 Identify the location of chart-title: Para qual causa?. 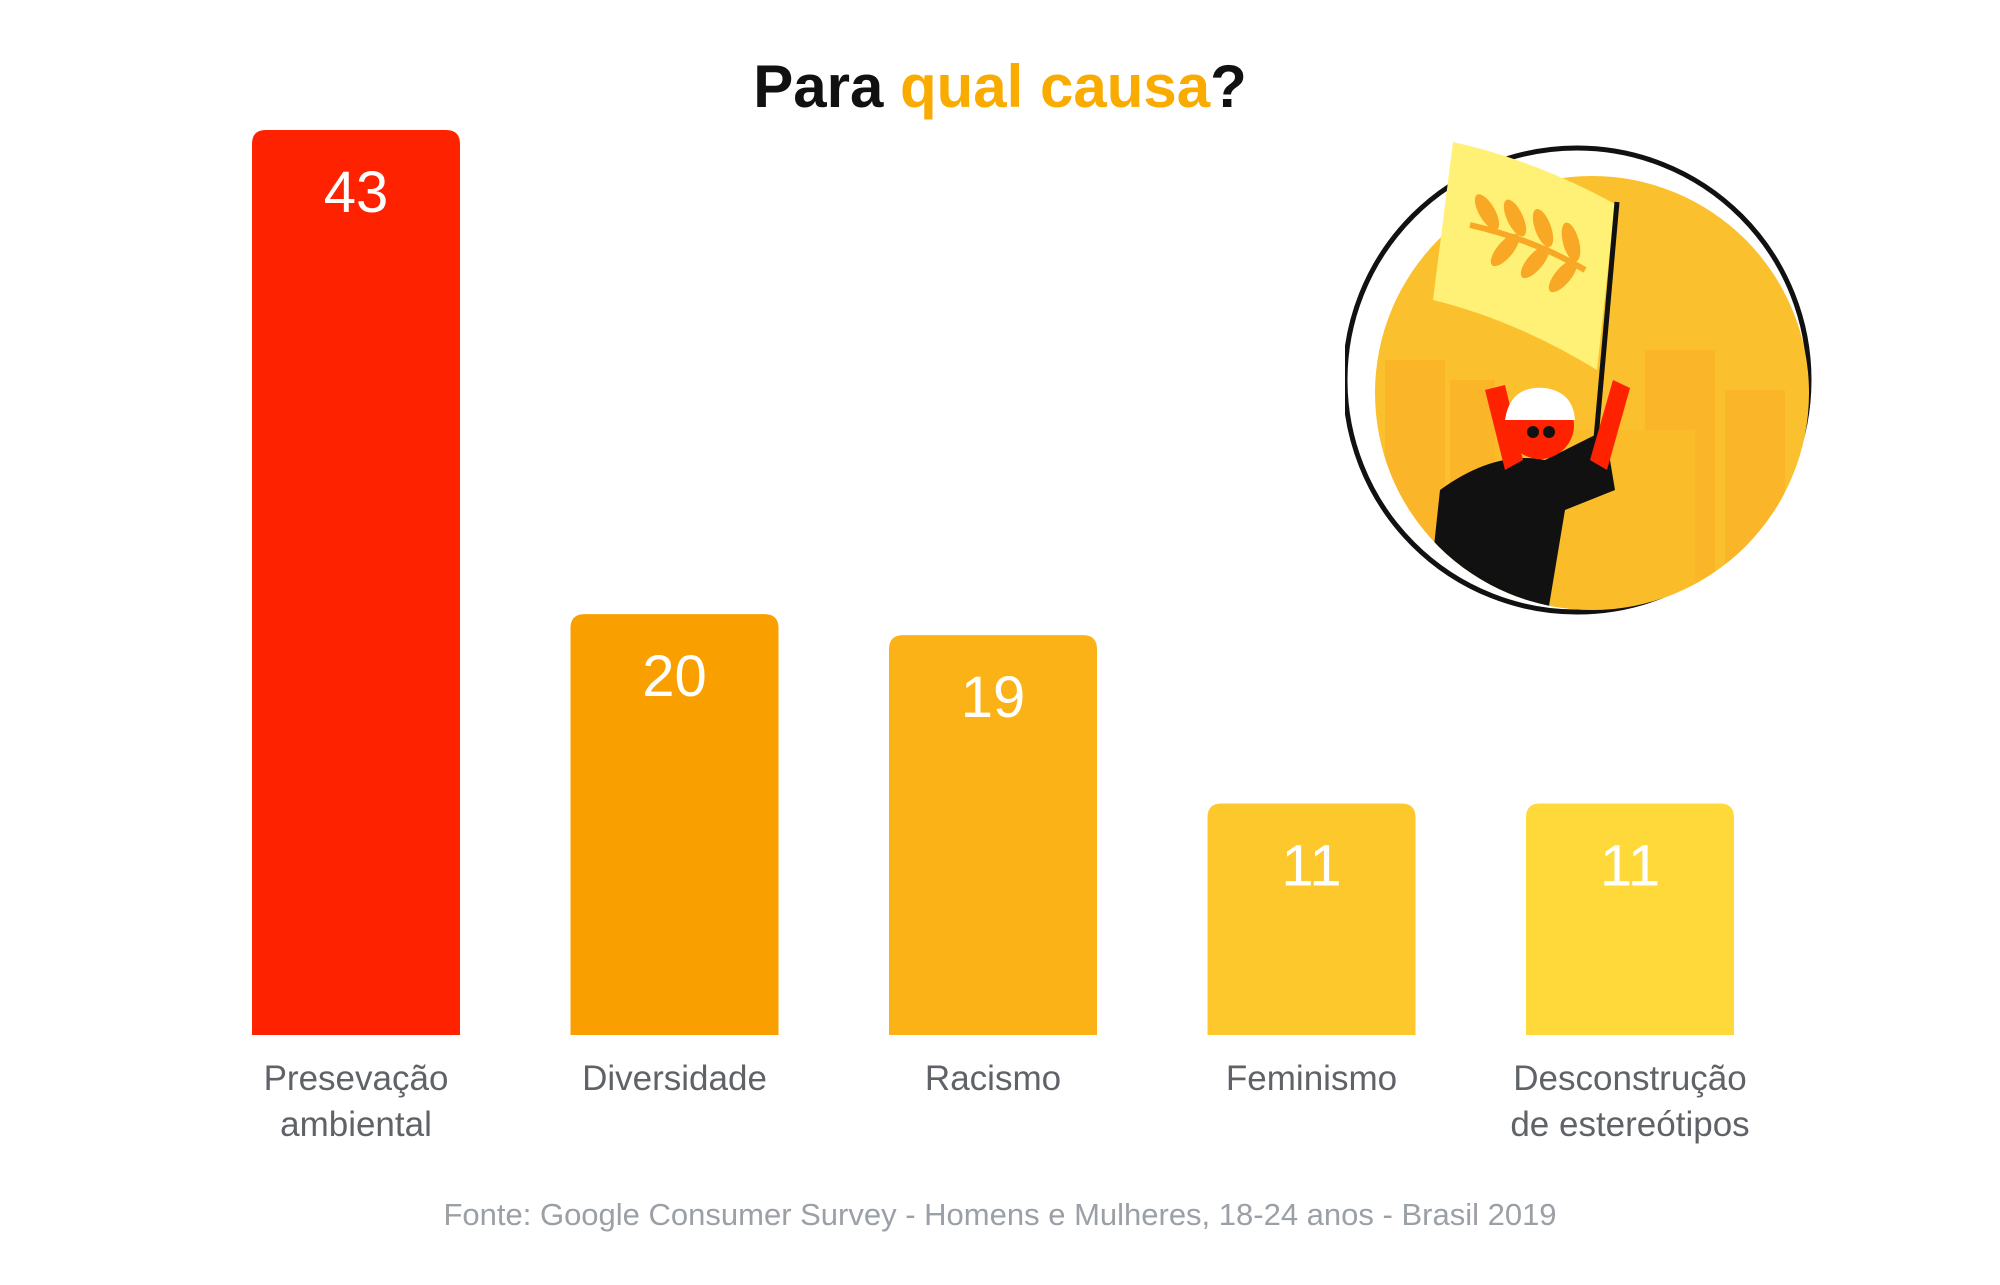
(1000, 86).